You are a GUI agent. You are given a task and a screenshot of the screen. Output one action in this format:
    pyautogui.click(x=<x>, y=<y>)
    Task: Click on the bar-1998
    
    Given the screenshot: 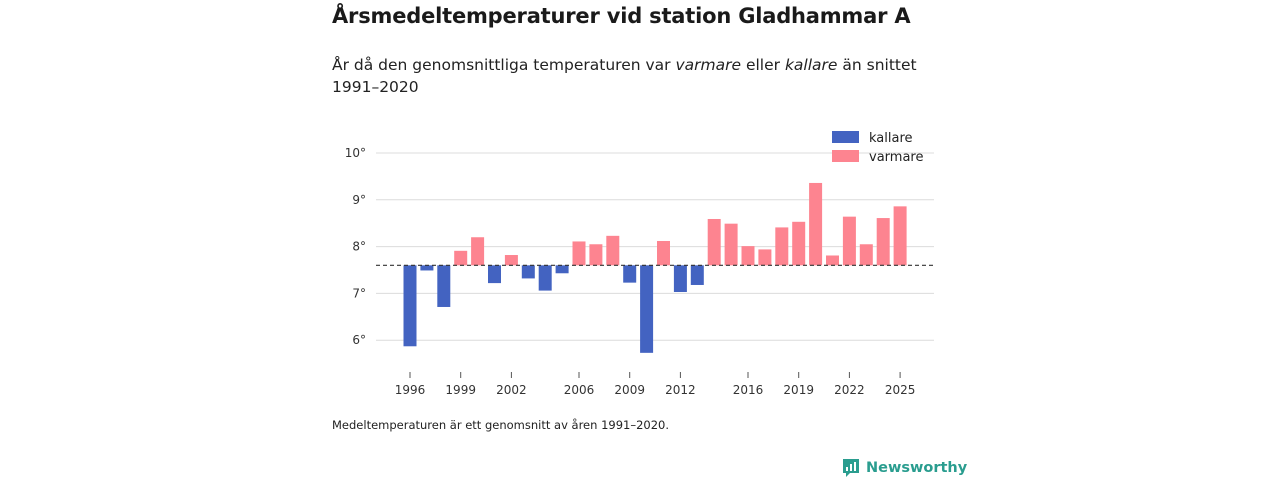 What is the action you would take?
    pyautogui.click(x=444, y=286)
    